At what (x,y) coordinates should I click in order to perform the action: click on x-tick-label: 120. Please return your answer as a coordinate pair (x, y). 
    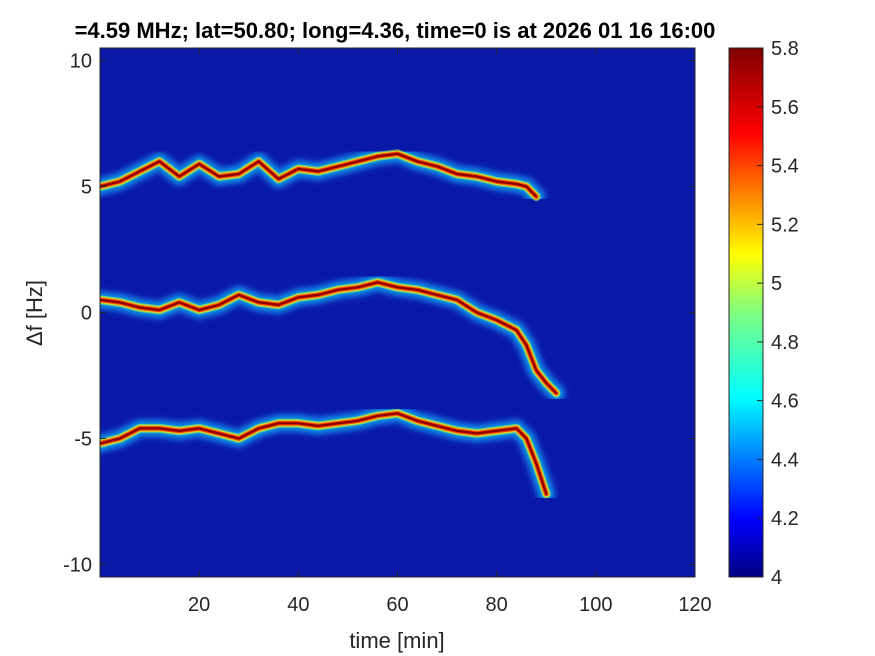
    Looking at the image, I should click on (694, 605).